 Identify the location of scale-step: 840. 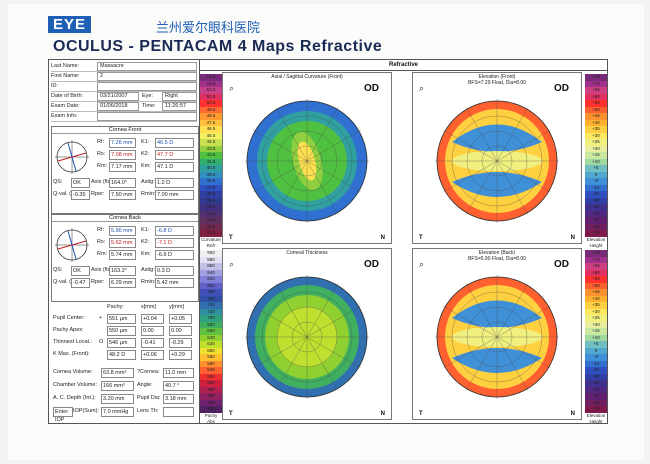
(211, 272).